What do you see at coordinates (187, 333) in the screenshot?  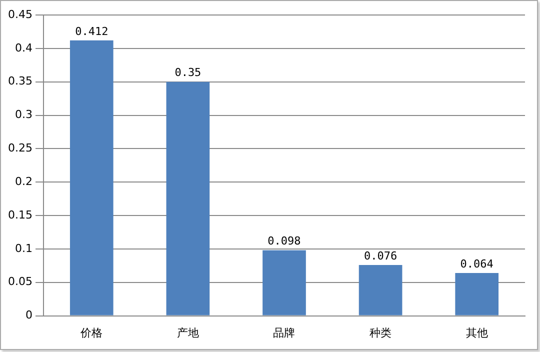 I see `x-tick-label: 产地` at bounding box center [187, 333].